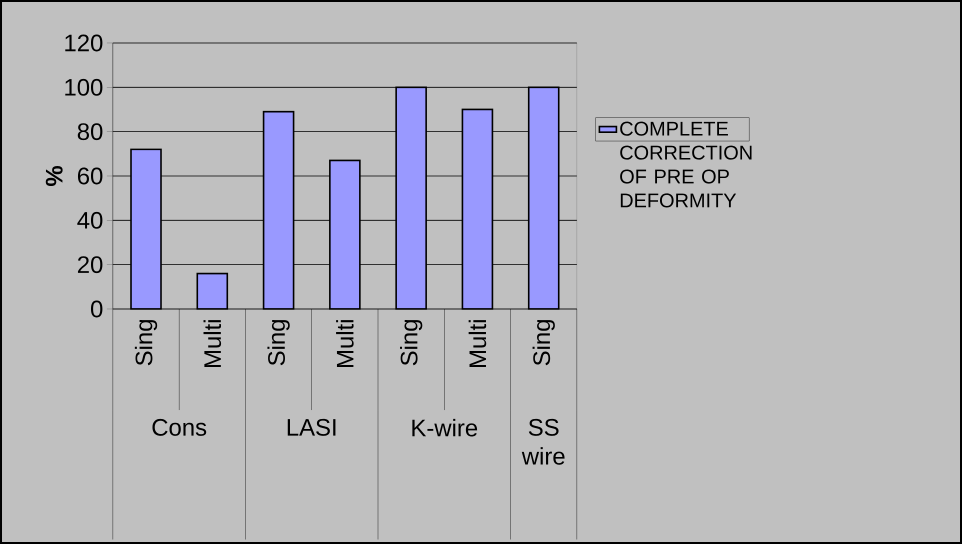  What do you see at coordinates (543, 441) in the screenshot?
I see `text: SS wire` at bounding box center [543, 441].